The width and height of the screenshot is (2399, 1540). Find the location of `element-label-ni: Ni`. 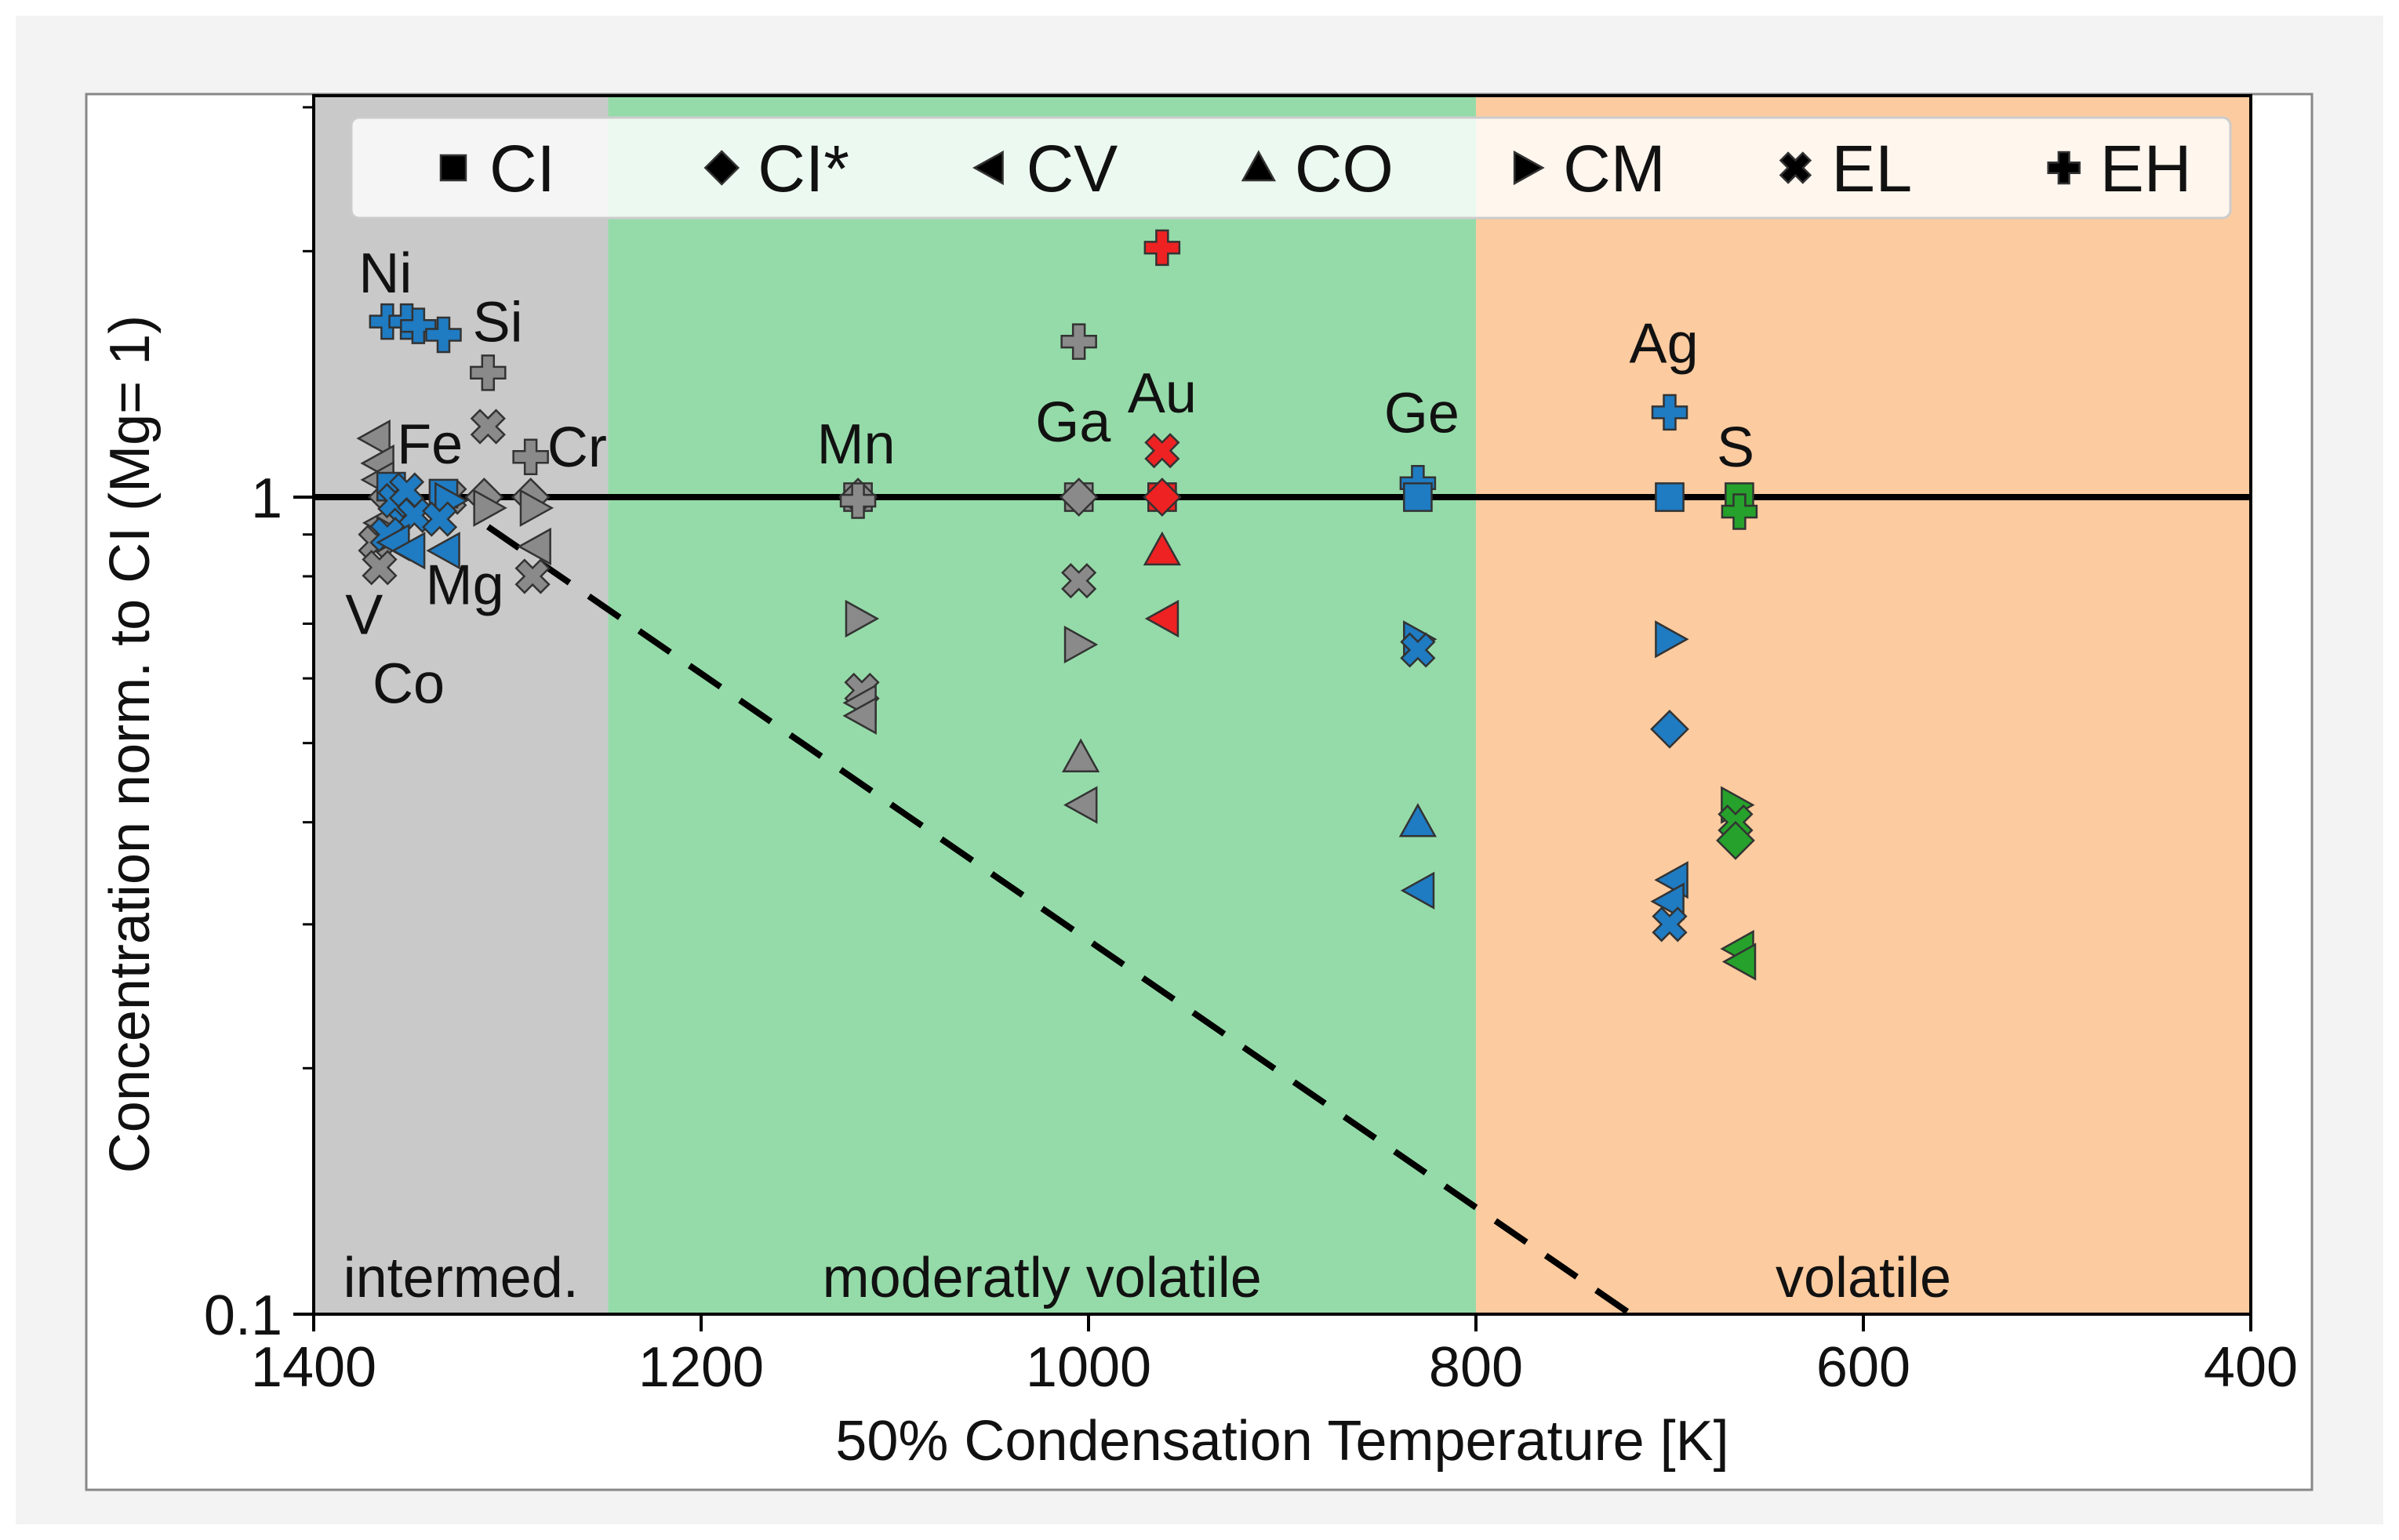

element-label-ni: Ni is located at coordinates (385, 273).